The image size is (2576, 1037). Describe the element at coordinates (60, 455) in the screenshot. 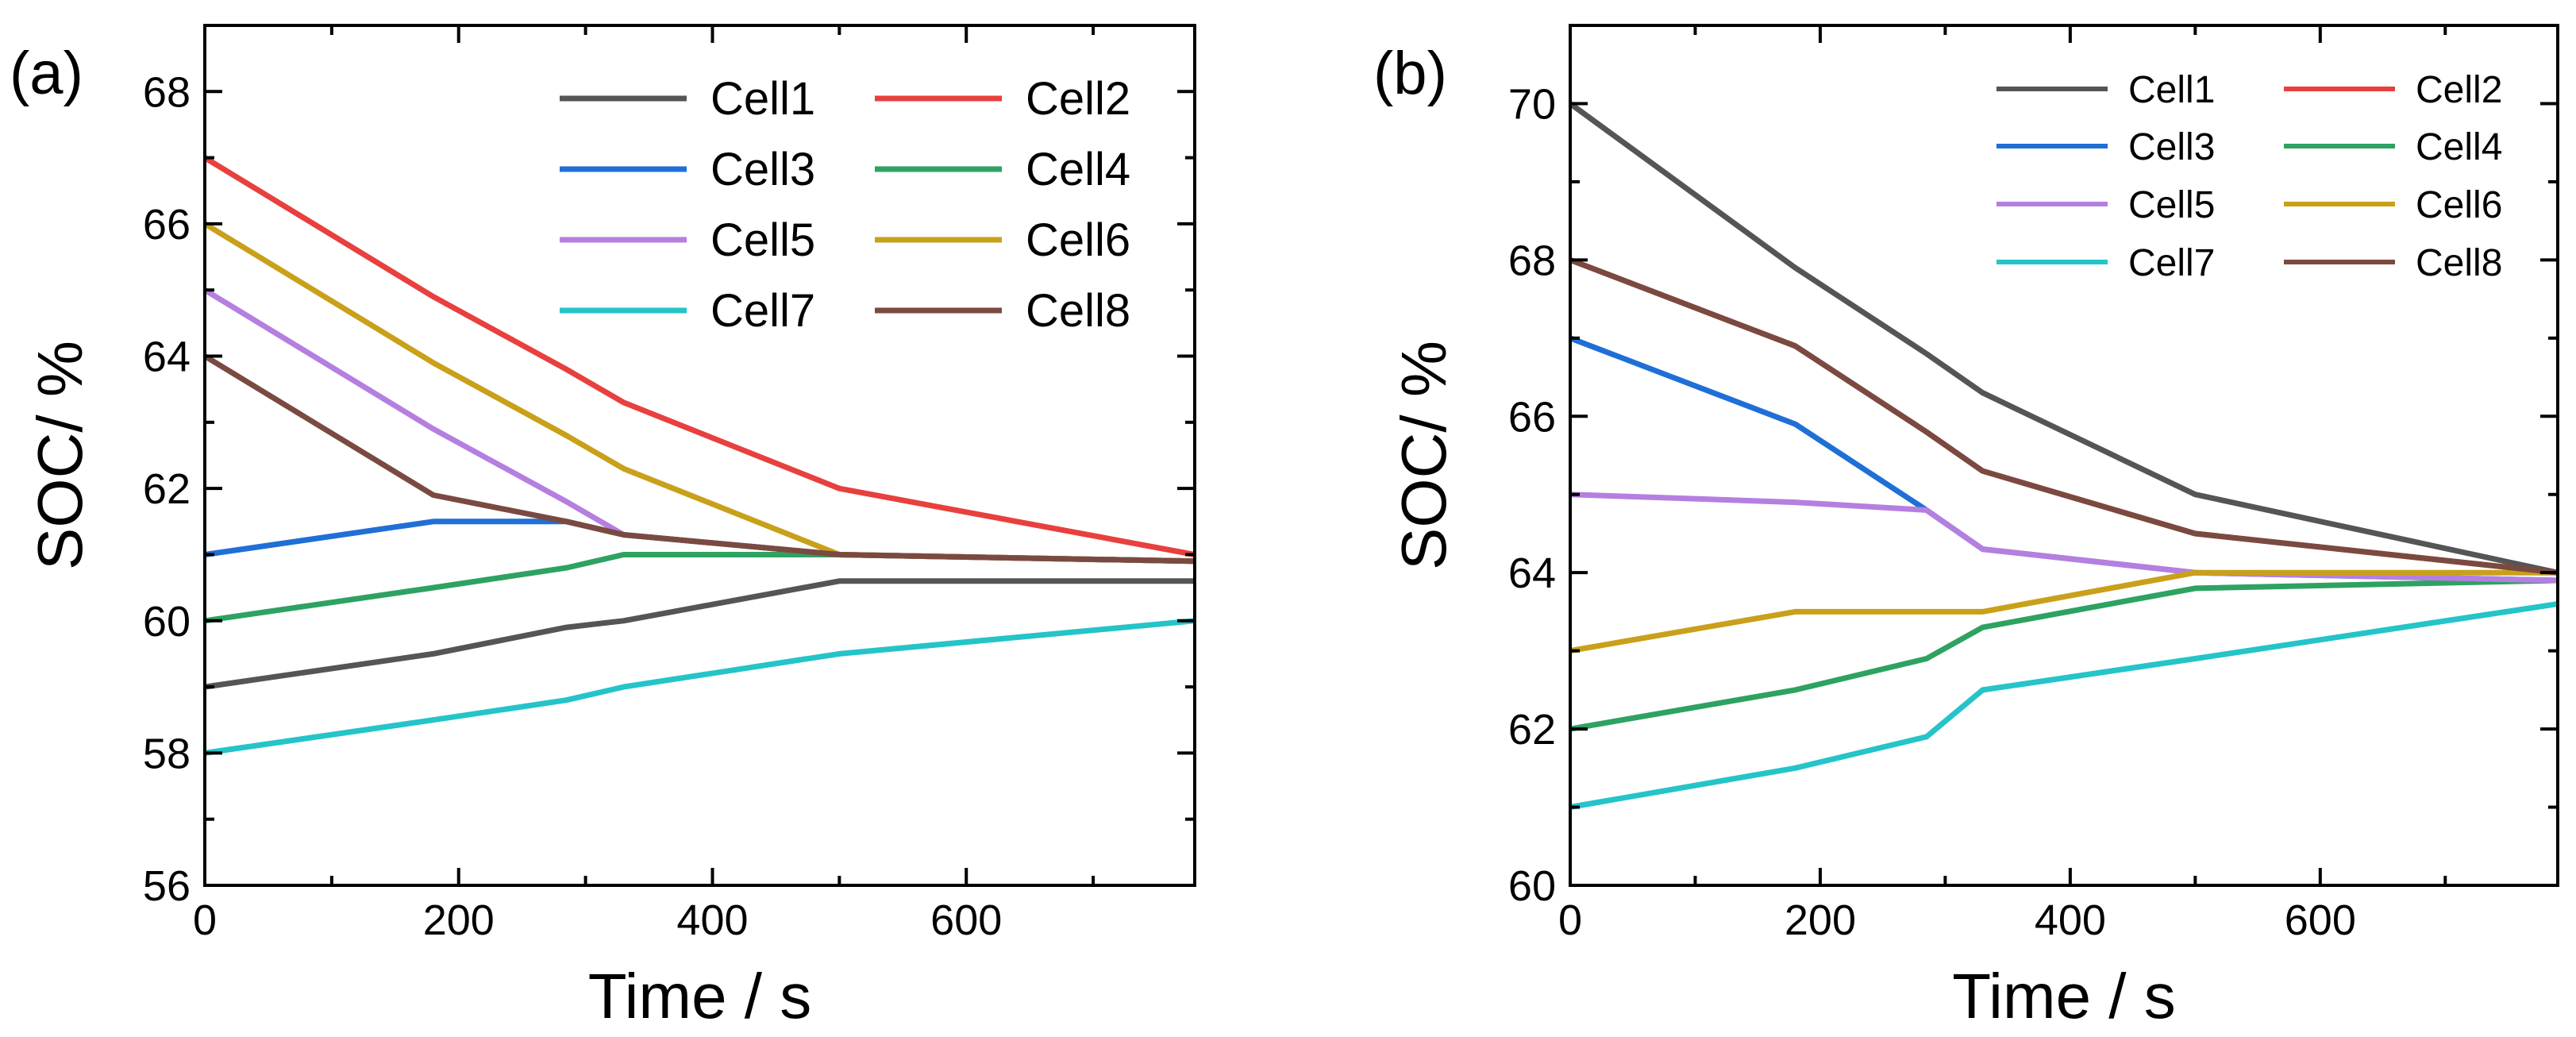

I see `panel1-y-axis-title: SOC/ %` at that location.